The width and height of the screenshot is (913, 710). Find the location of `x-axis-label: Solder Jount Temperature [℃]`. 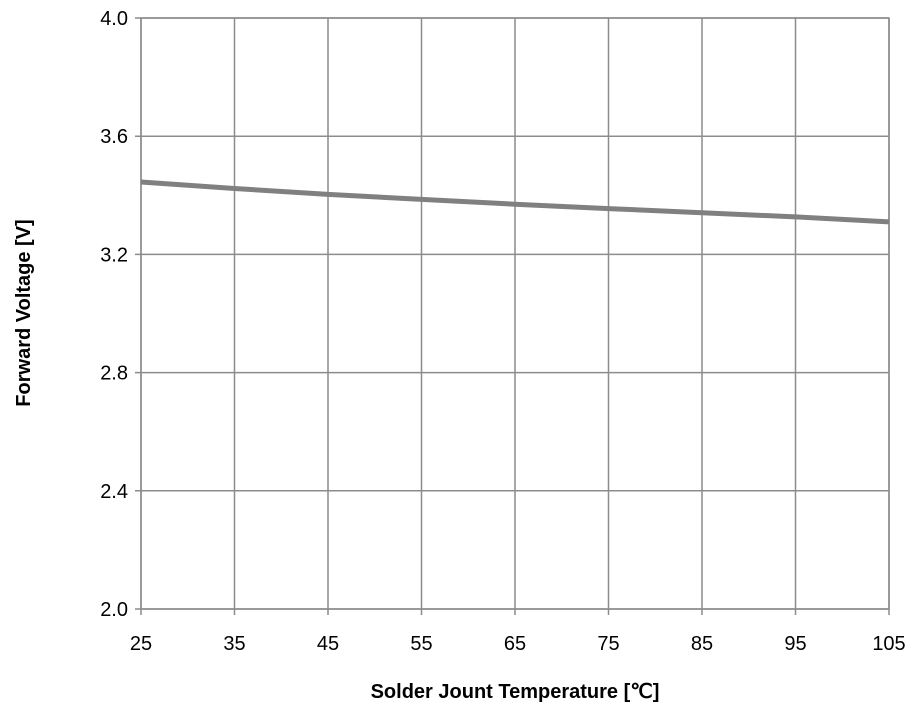

x-axis-label: Solder Jount Temperature [℃] is located at coordinates (515, 692).